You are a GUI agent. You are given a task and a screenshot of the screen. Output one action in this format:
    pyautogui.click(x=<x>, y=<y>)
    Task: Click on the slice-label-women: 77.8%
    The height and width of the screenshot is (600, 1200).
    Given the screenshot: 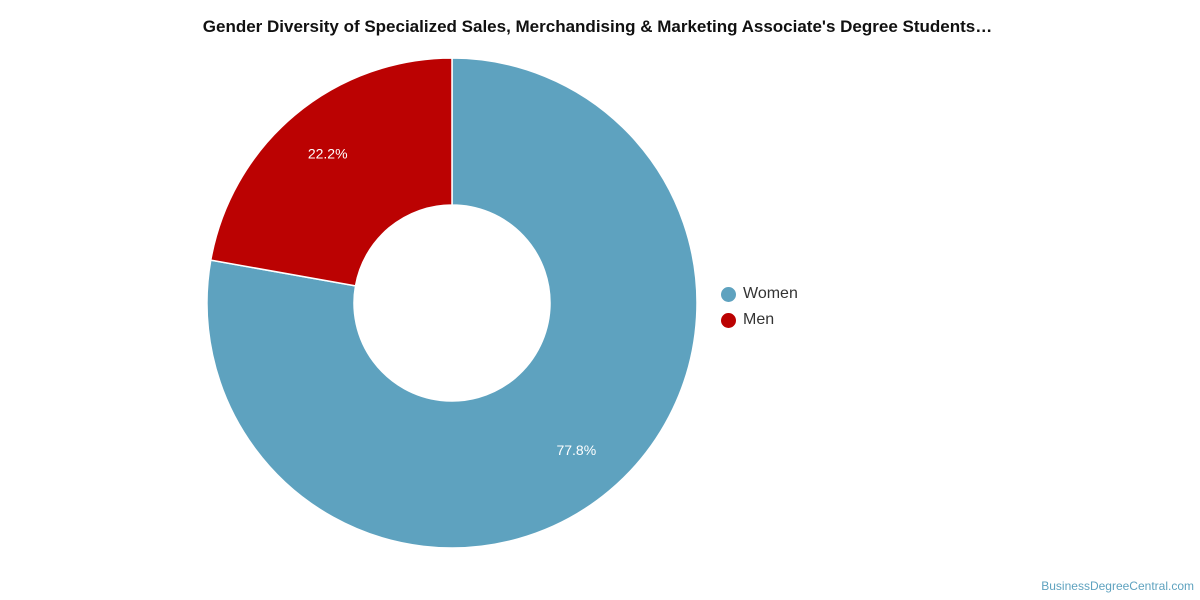 What is the action you would take?
    pyautogui.click(x=576, y=450)
    